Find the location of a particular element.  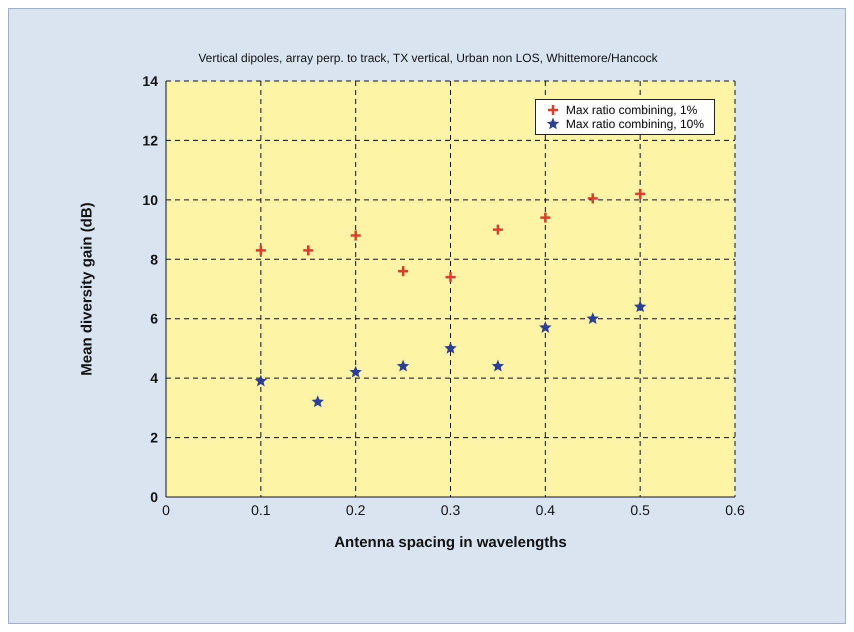

x-tick-label: 0 is located at coordinates (166, 510).